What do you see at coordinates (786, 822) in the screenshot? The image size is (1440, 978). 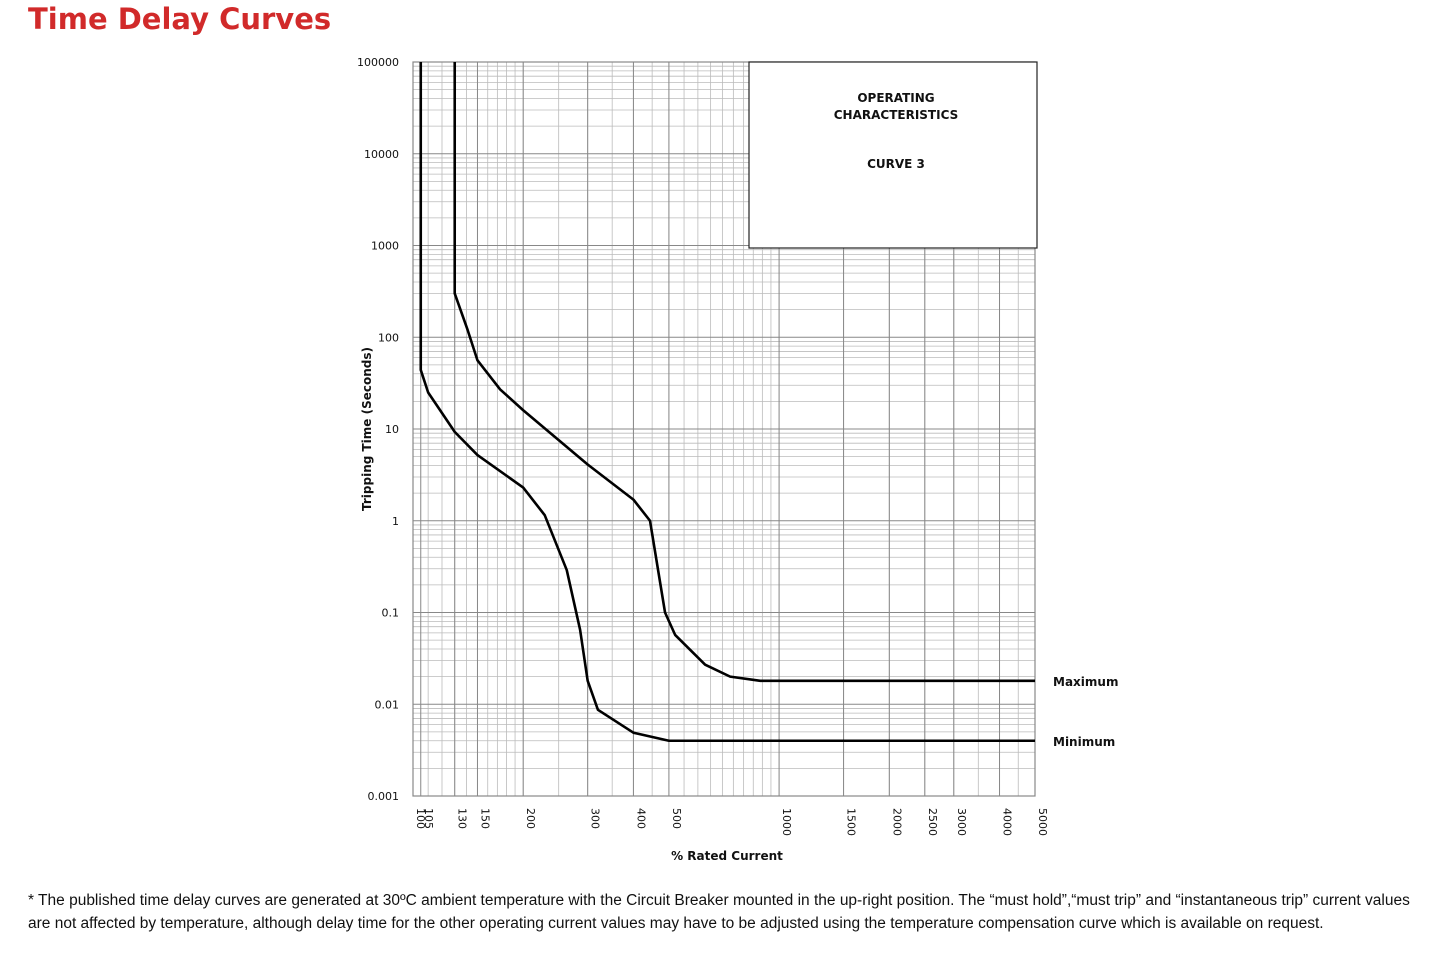 I see `x-tick-label: 1000` at bounding box center [786, 822].